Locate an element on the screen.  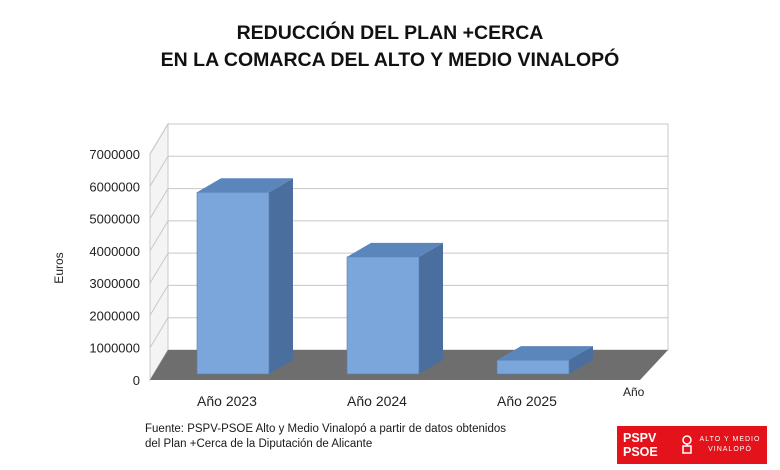
rose-fist-icon is located at coordinates (687, 444).